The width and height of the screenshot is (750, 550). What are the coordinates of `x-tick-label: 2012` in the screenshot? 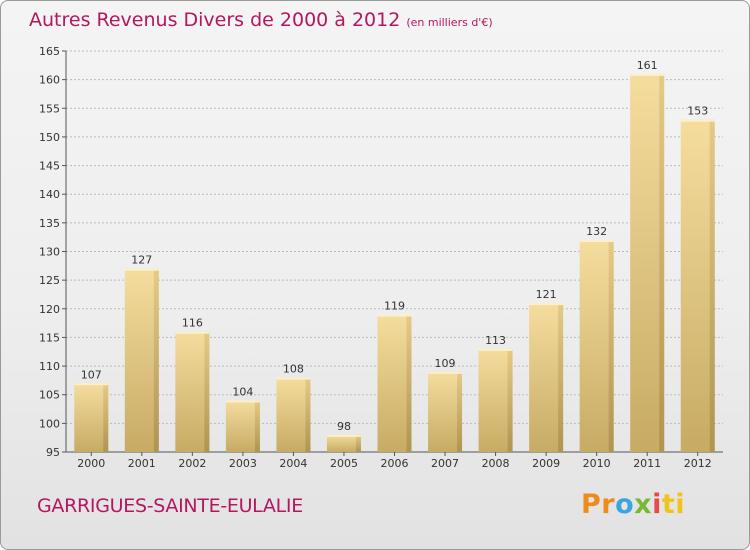 It's located at (698, 463).